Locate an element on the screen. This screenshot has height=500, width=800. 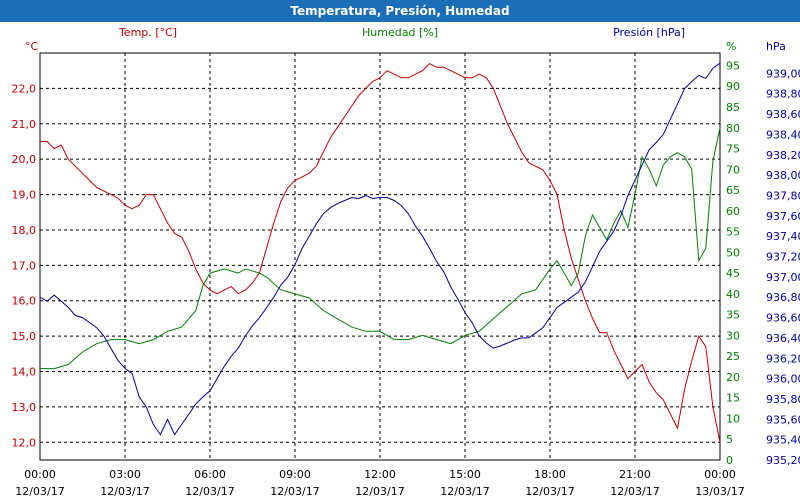
y-tick-label-humidity: 90 is located at coordinates (733, 86).